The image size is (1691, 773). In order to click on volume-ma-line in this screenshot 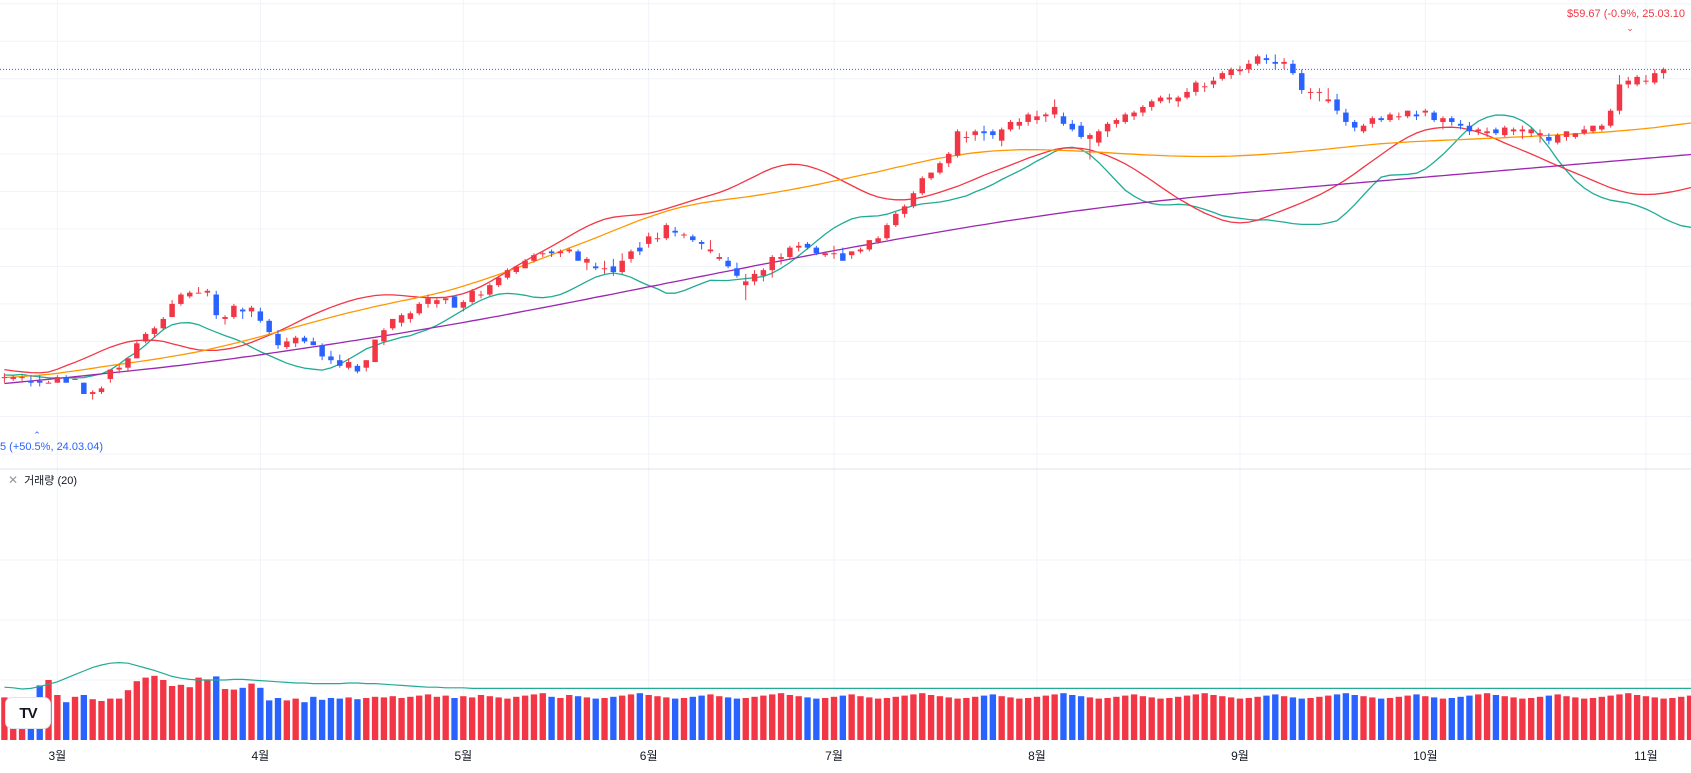, I will do `click(847, 675)`.